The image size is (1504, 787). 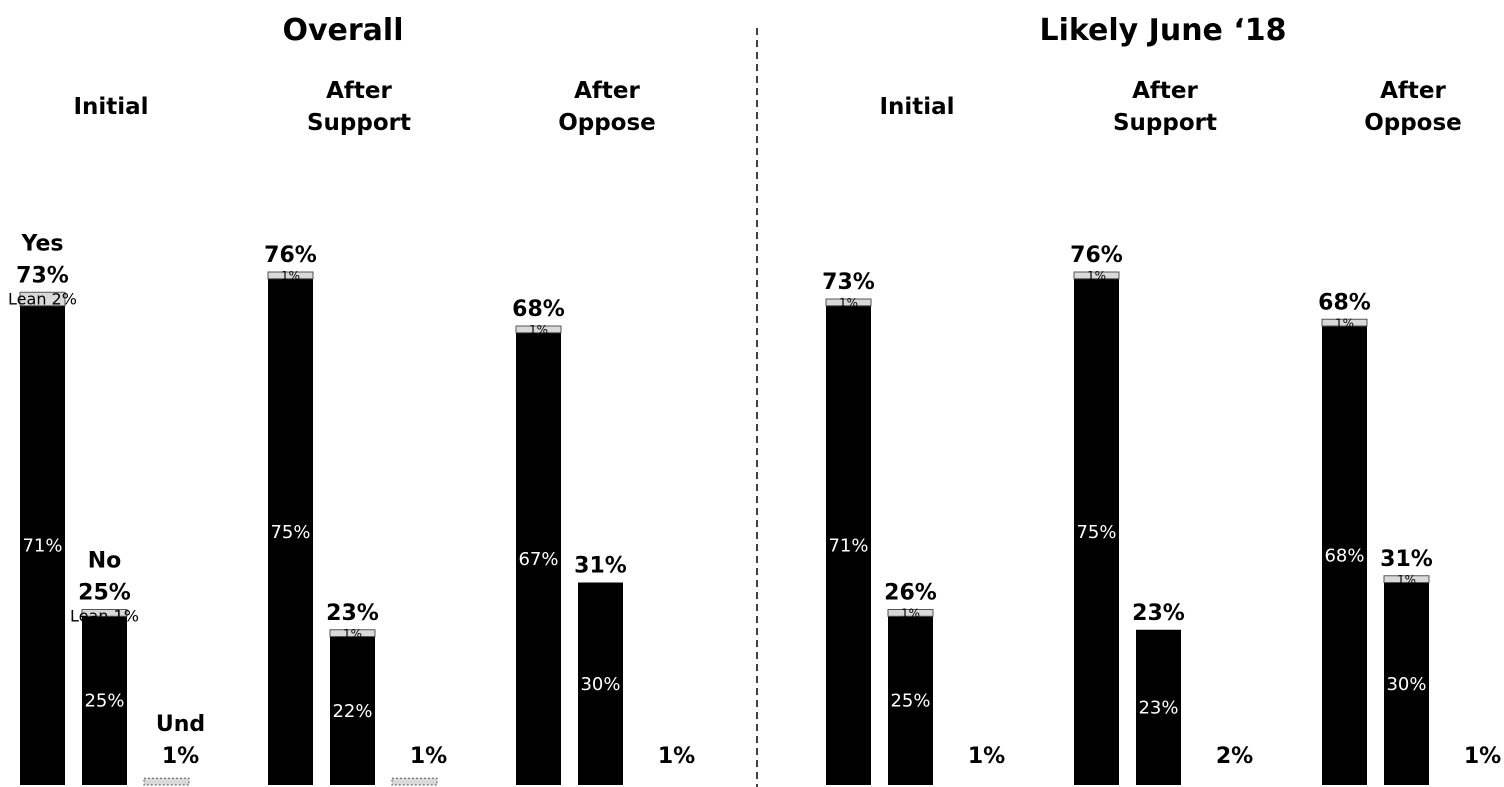 I want to click on overall-1-bar-3-total-label: 1%, so click(x=180, y=756).